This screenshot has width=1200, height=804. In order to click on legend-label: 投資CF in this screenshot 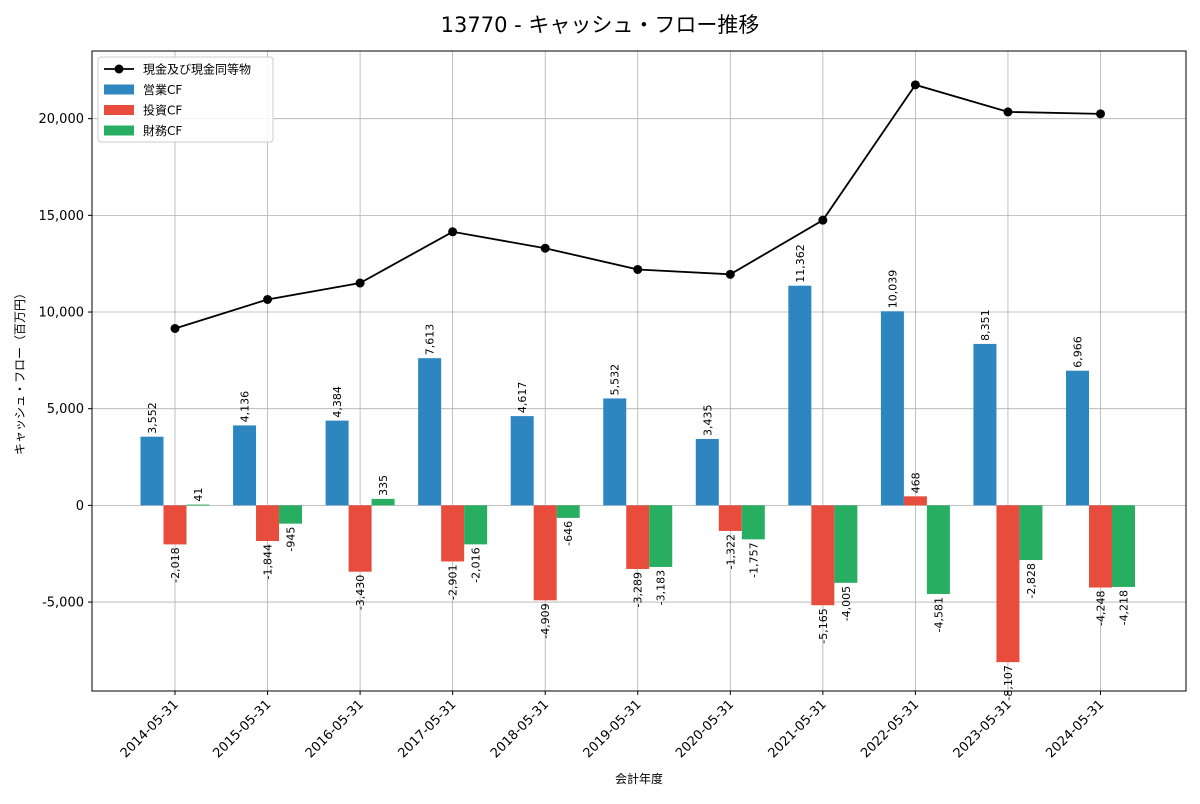, I will do `click(162, 110)`.